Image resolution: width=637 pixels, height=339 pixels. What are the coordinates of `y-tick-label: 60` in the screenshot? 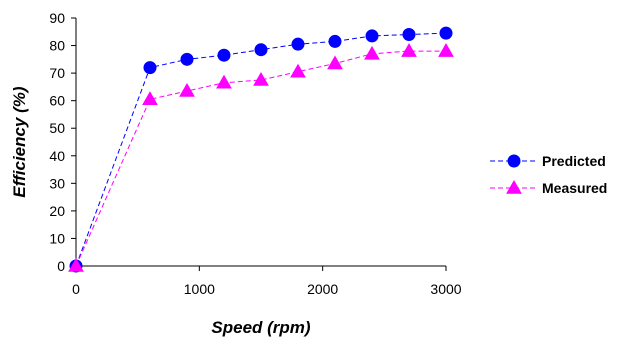 It's located at (57, 101).